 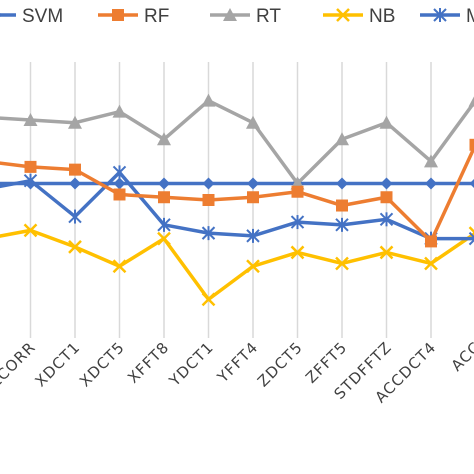 I want to click on point-svm-yfft4, so click(x=253, y=183).